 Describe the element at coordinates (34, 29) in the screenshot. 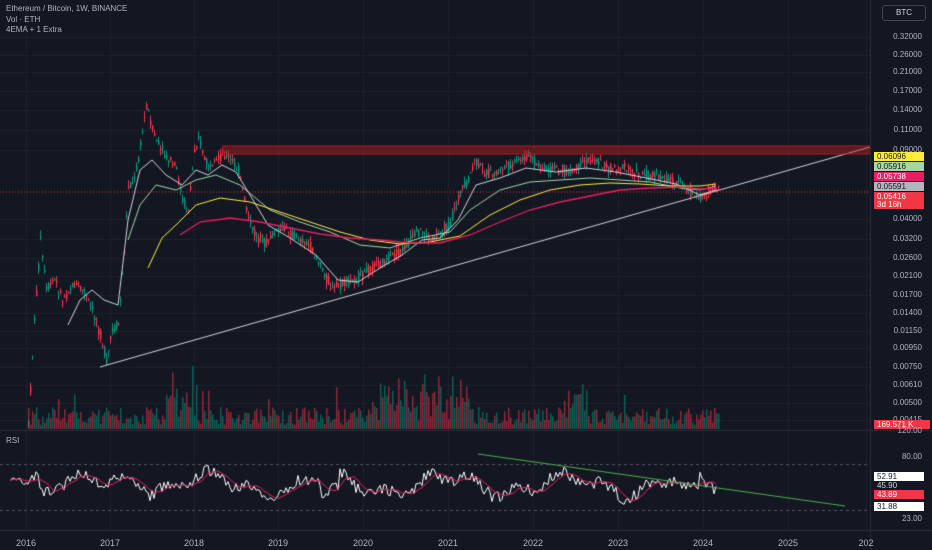

I see `indicator-legend: 4EMA + 1 Extra` at that location.